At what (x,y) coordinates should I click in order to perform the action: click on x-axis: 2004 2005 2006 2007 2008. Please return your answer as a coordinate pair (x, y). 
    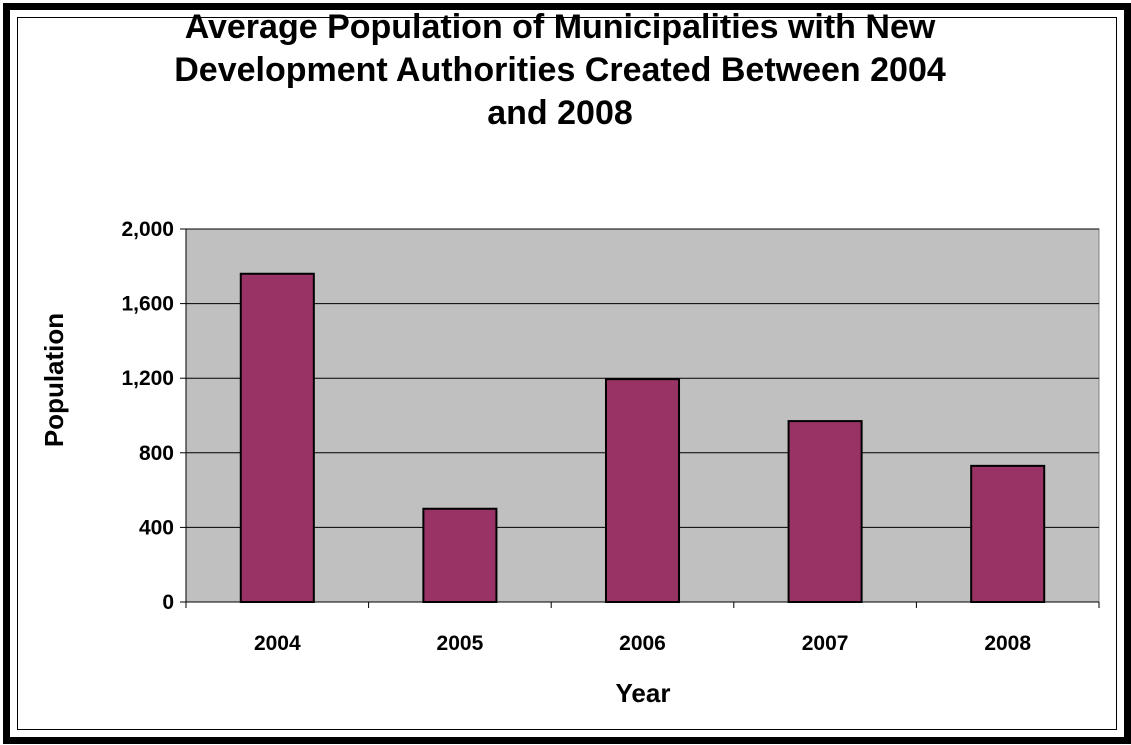
    Looking at the image, I should click on (642, 628).